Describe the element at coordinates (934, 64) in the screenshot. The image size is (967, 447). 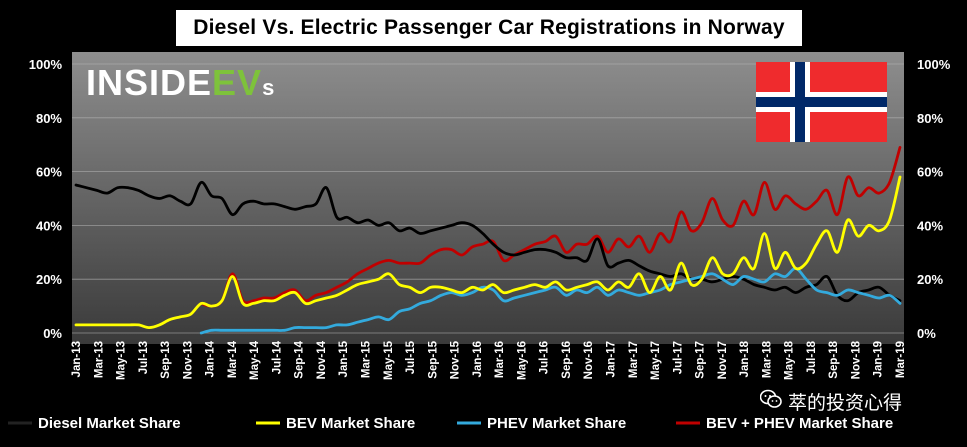
I see `y-tick-label-right: 100%` at that location.